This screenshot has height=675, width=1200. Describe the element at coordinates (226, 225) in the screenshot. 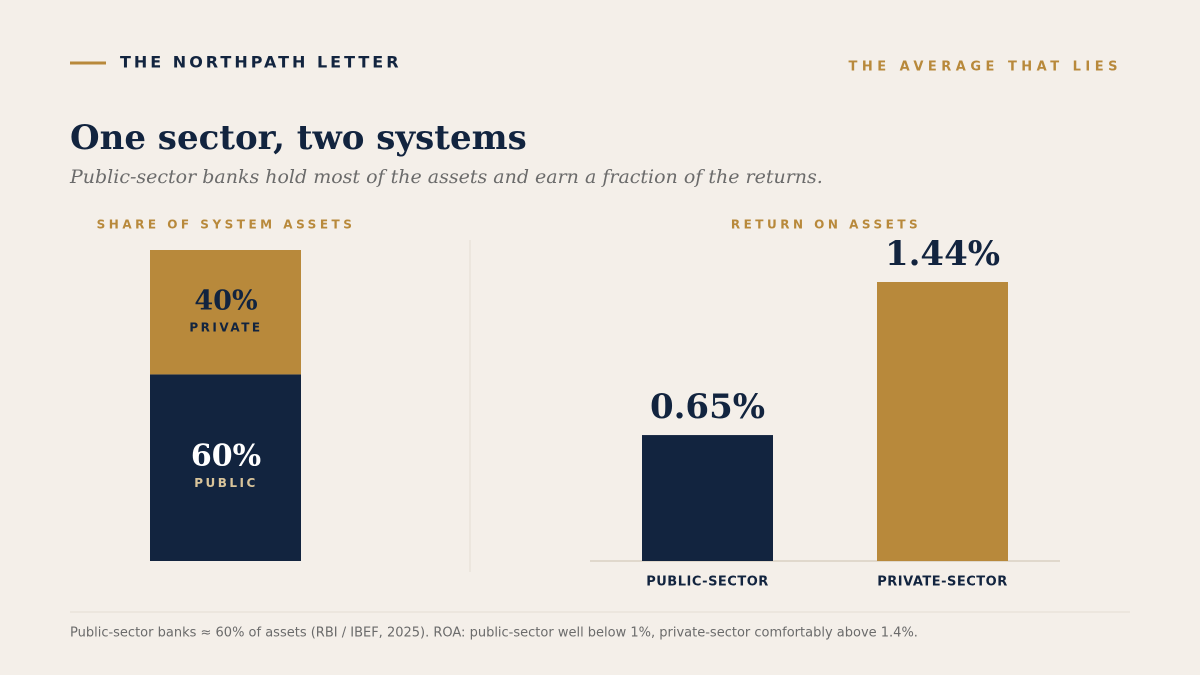

I see `chart-title: SHARE OF SYSTEM ASSETS` at that location.